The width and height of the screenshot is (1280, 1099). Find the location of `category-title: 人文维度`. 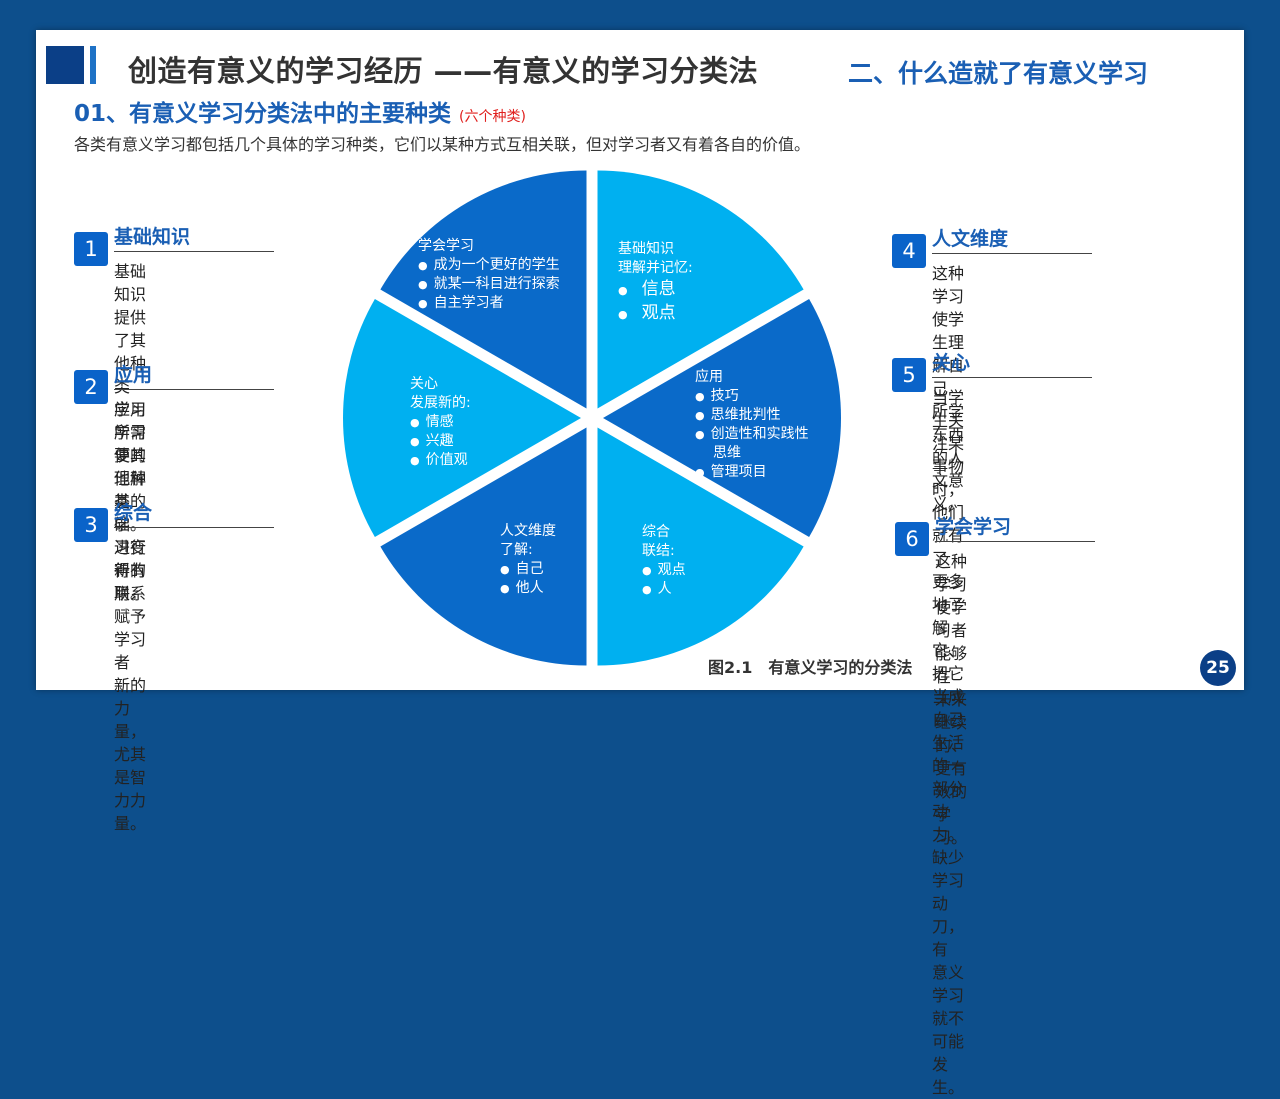

category-title: 人文维度 is located at coordinates (970, 239).